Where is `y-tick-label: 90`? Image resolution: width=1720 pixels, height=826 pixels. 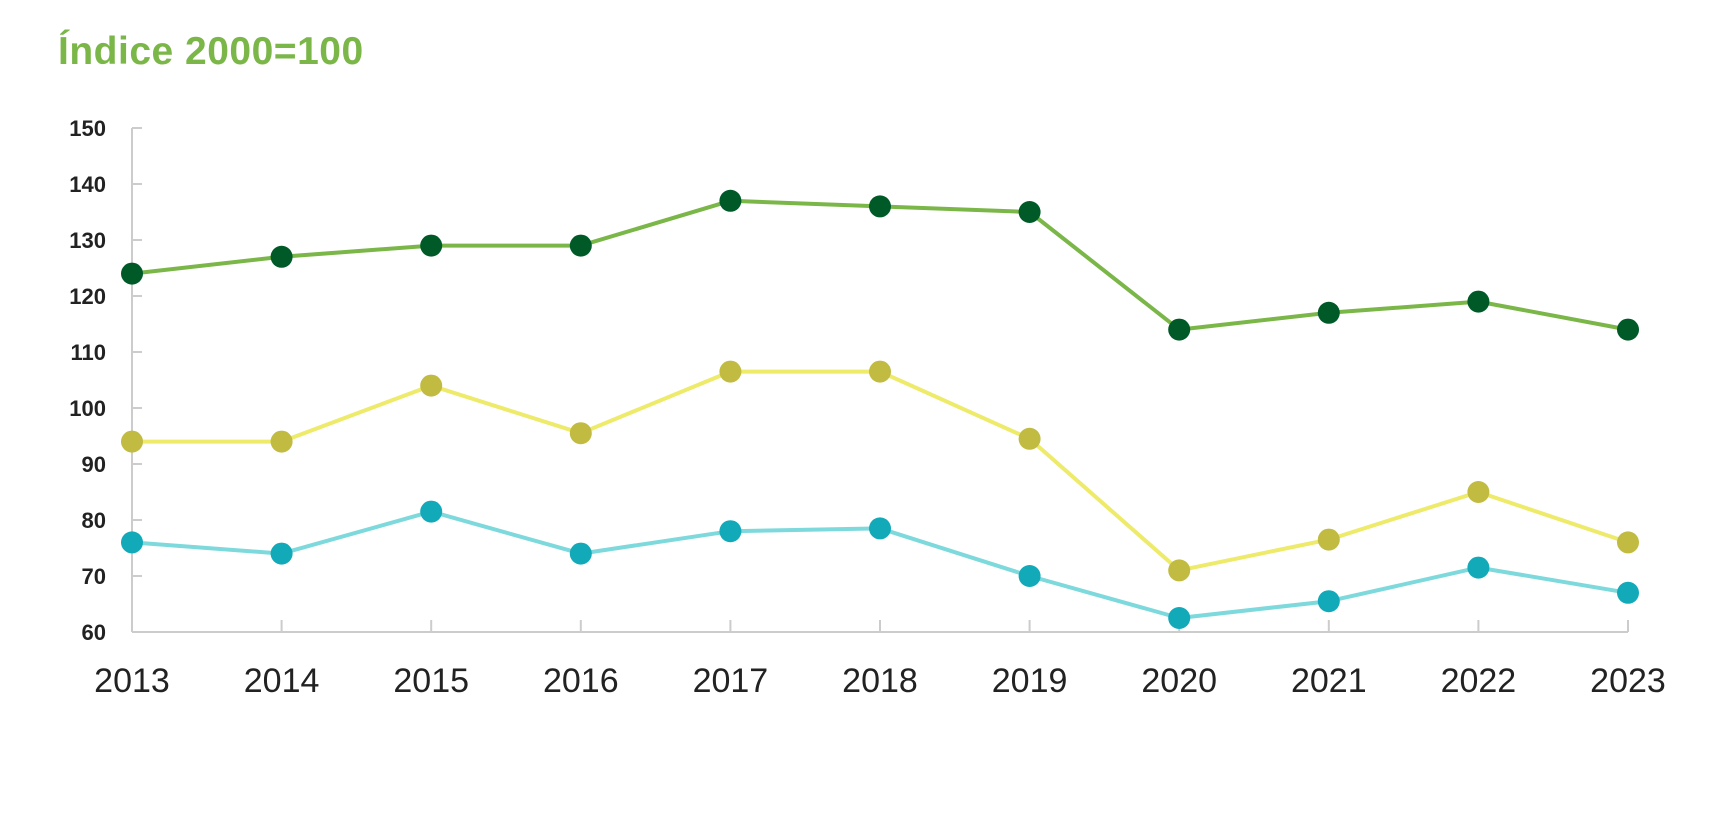 y-tick-label: 90 is located at coordinates (94, 464).